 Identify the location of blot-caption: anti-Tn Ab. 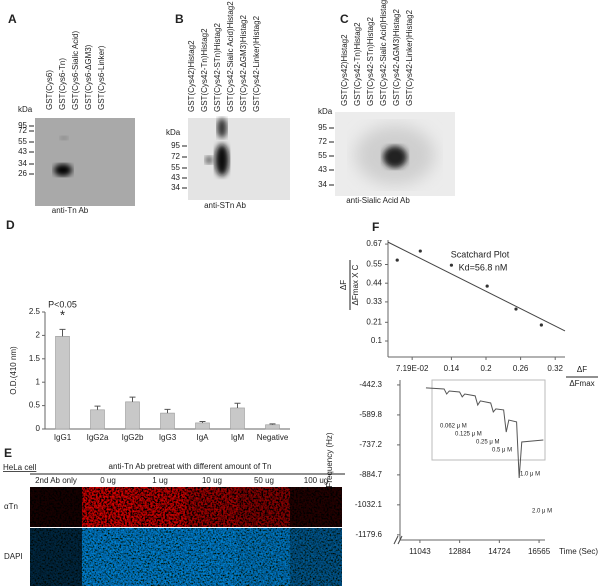
(70, 210).